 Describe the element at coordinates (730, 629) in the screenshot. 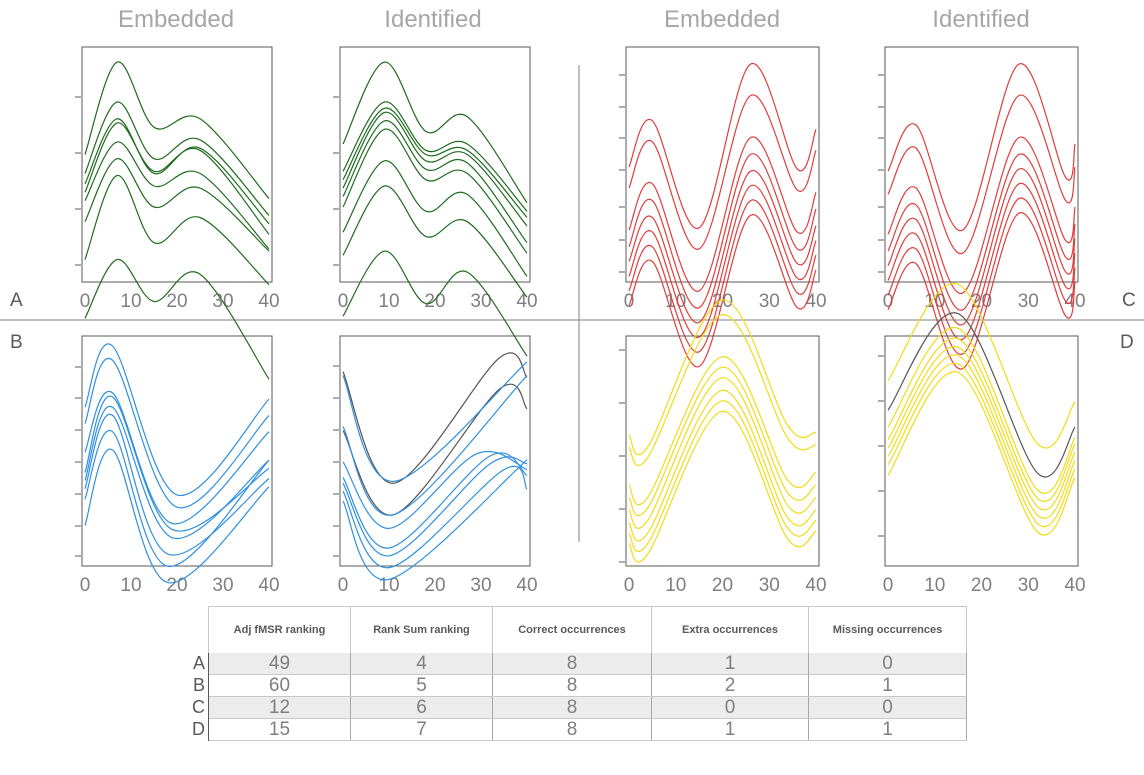

I see `col-header-extra: Extra occurrences` at that location.